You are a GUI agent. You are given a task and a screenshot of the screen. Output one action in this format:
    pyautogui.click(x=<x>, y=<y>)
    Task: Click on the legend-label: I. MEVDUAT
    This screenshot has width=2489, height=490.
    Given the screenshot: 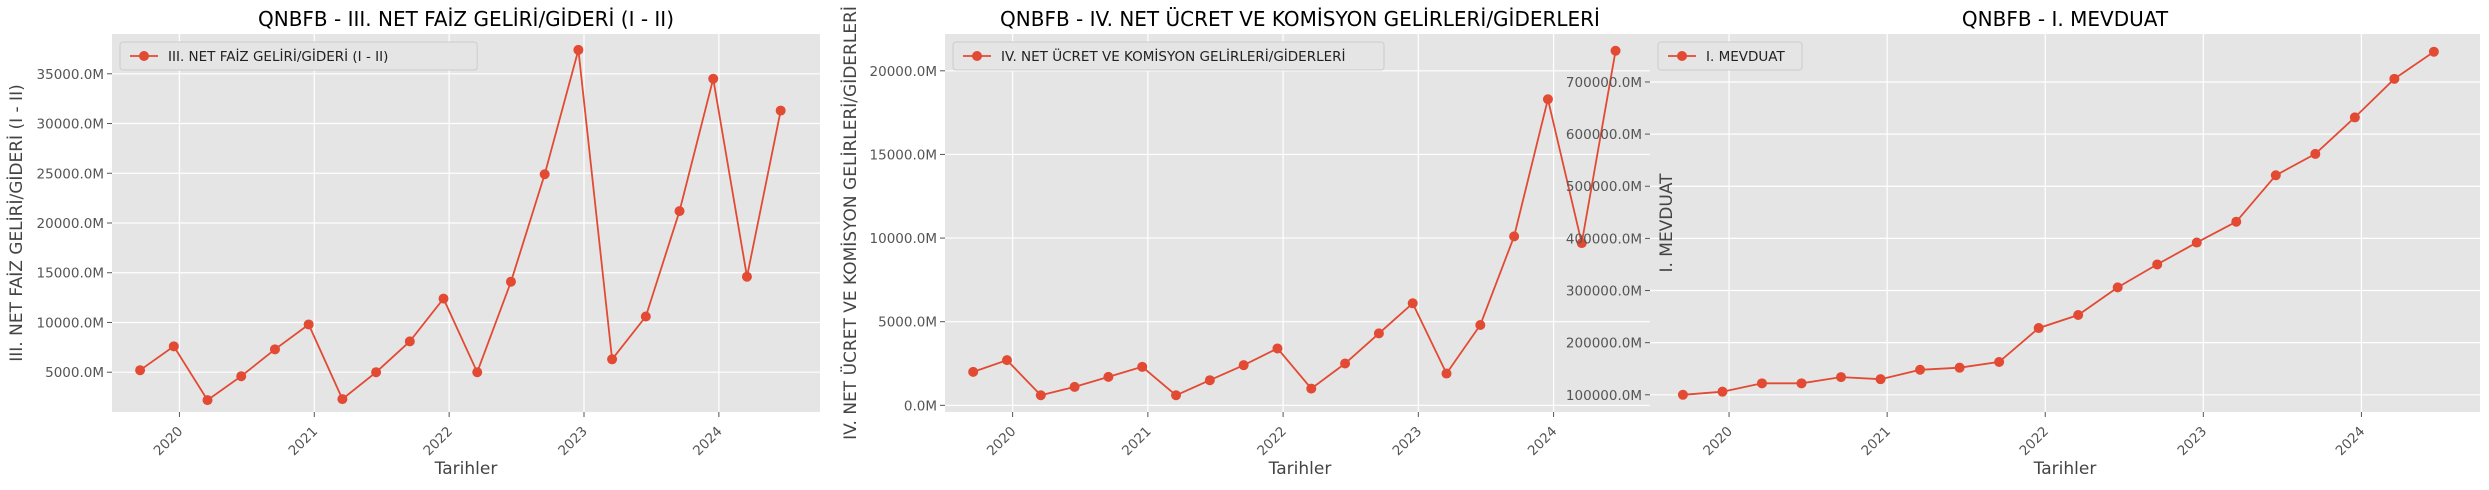 What is the action you would take?
    pyautogui.click(x=1745, y=57)
    